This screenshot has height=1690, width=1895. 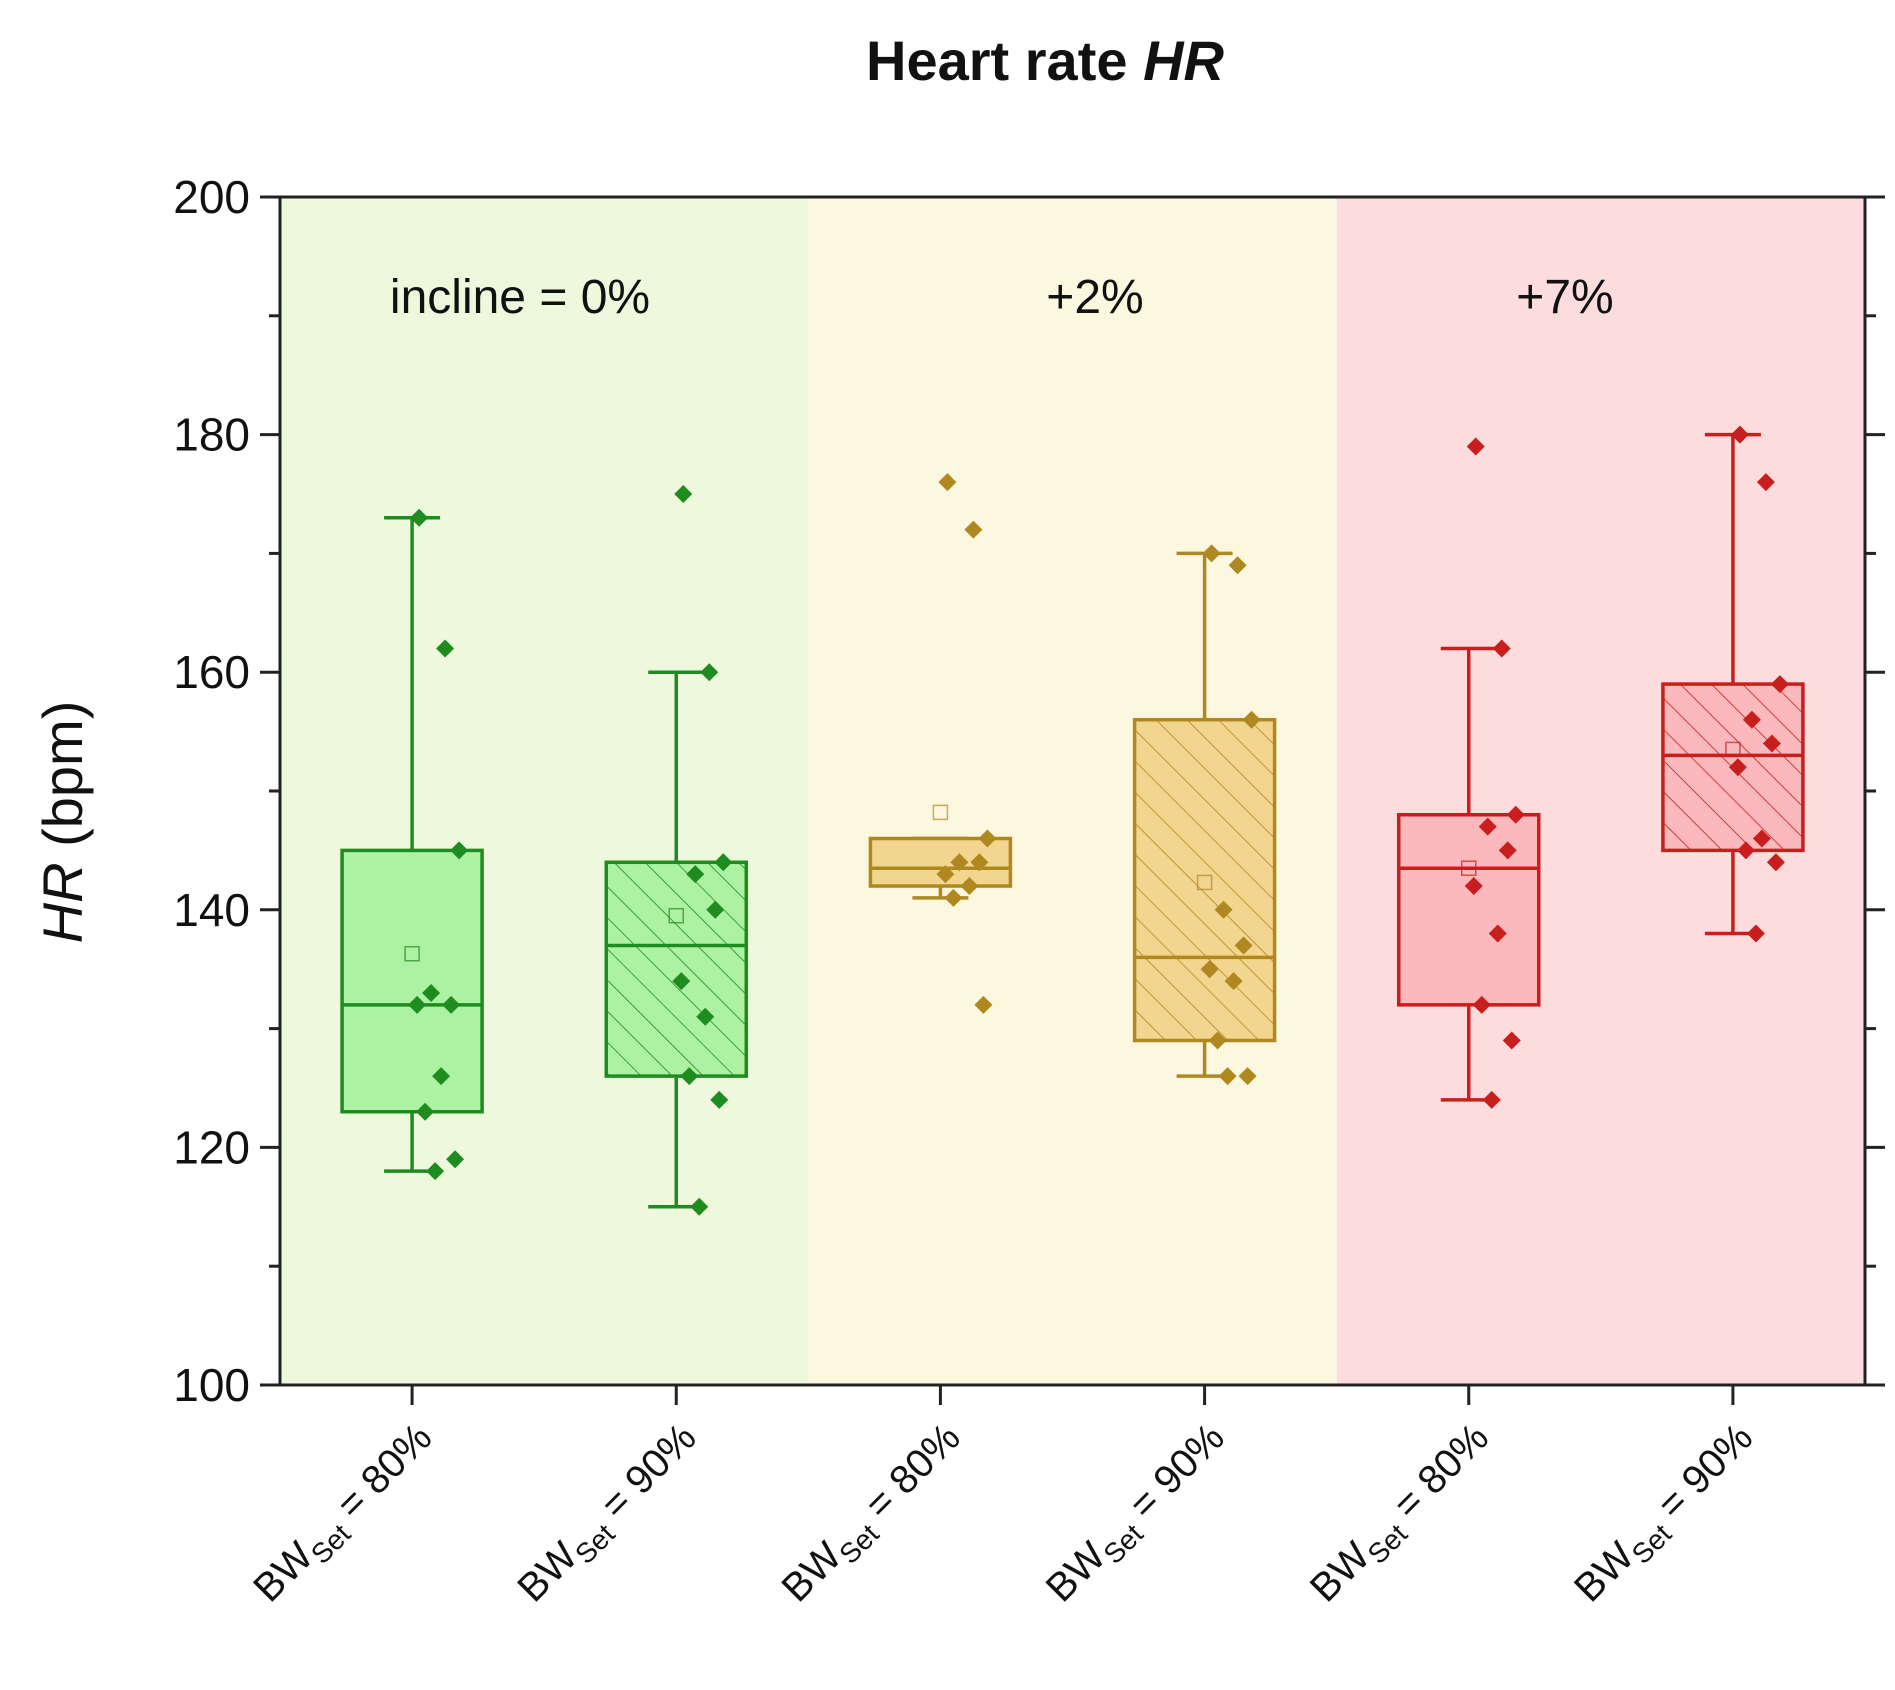 I want to click on y-tick-label: 100, so click(x=211, y=1385).